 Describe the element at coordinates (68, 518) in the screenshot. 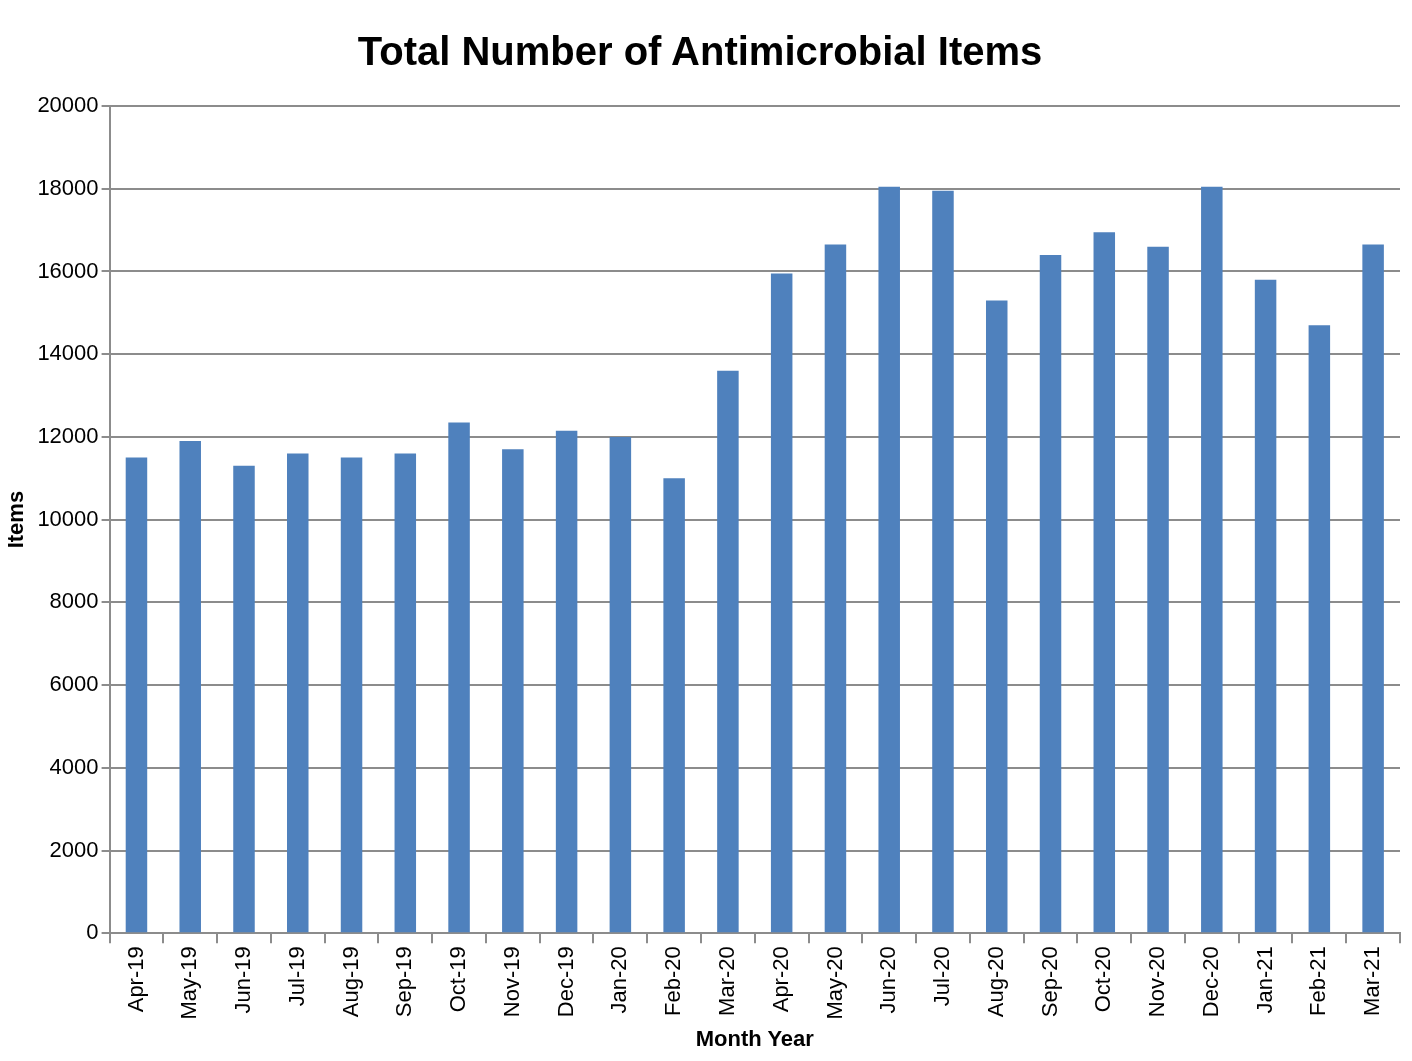

I see `y-tick-label: 10000` at that location.